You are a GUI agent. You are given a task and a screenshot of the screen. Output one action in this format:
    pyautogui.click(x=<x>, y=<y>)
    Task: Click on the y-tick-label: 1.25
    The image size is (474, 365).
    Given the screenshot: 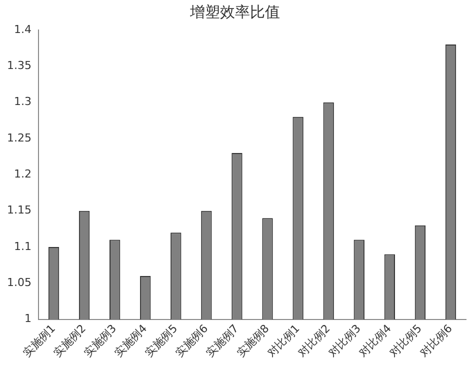 What is the action you would take?
    pyautogui.click(x=19, y=137)
    